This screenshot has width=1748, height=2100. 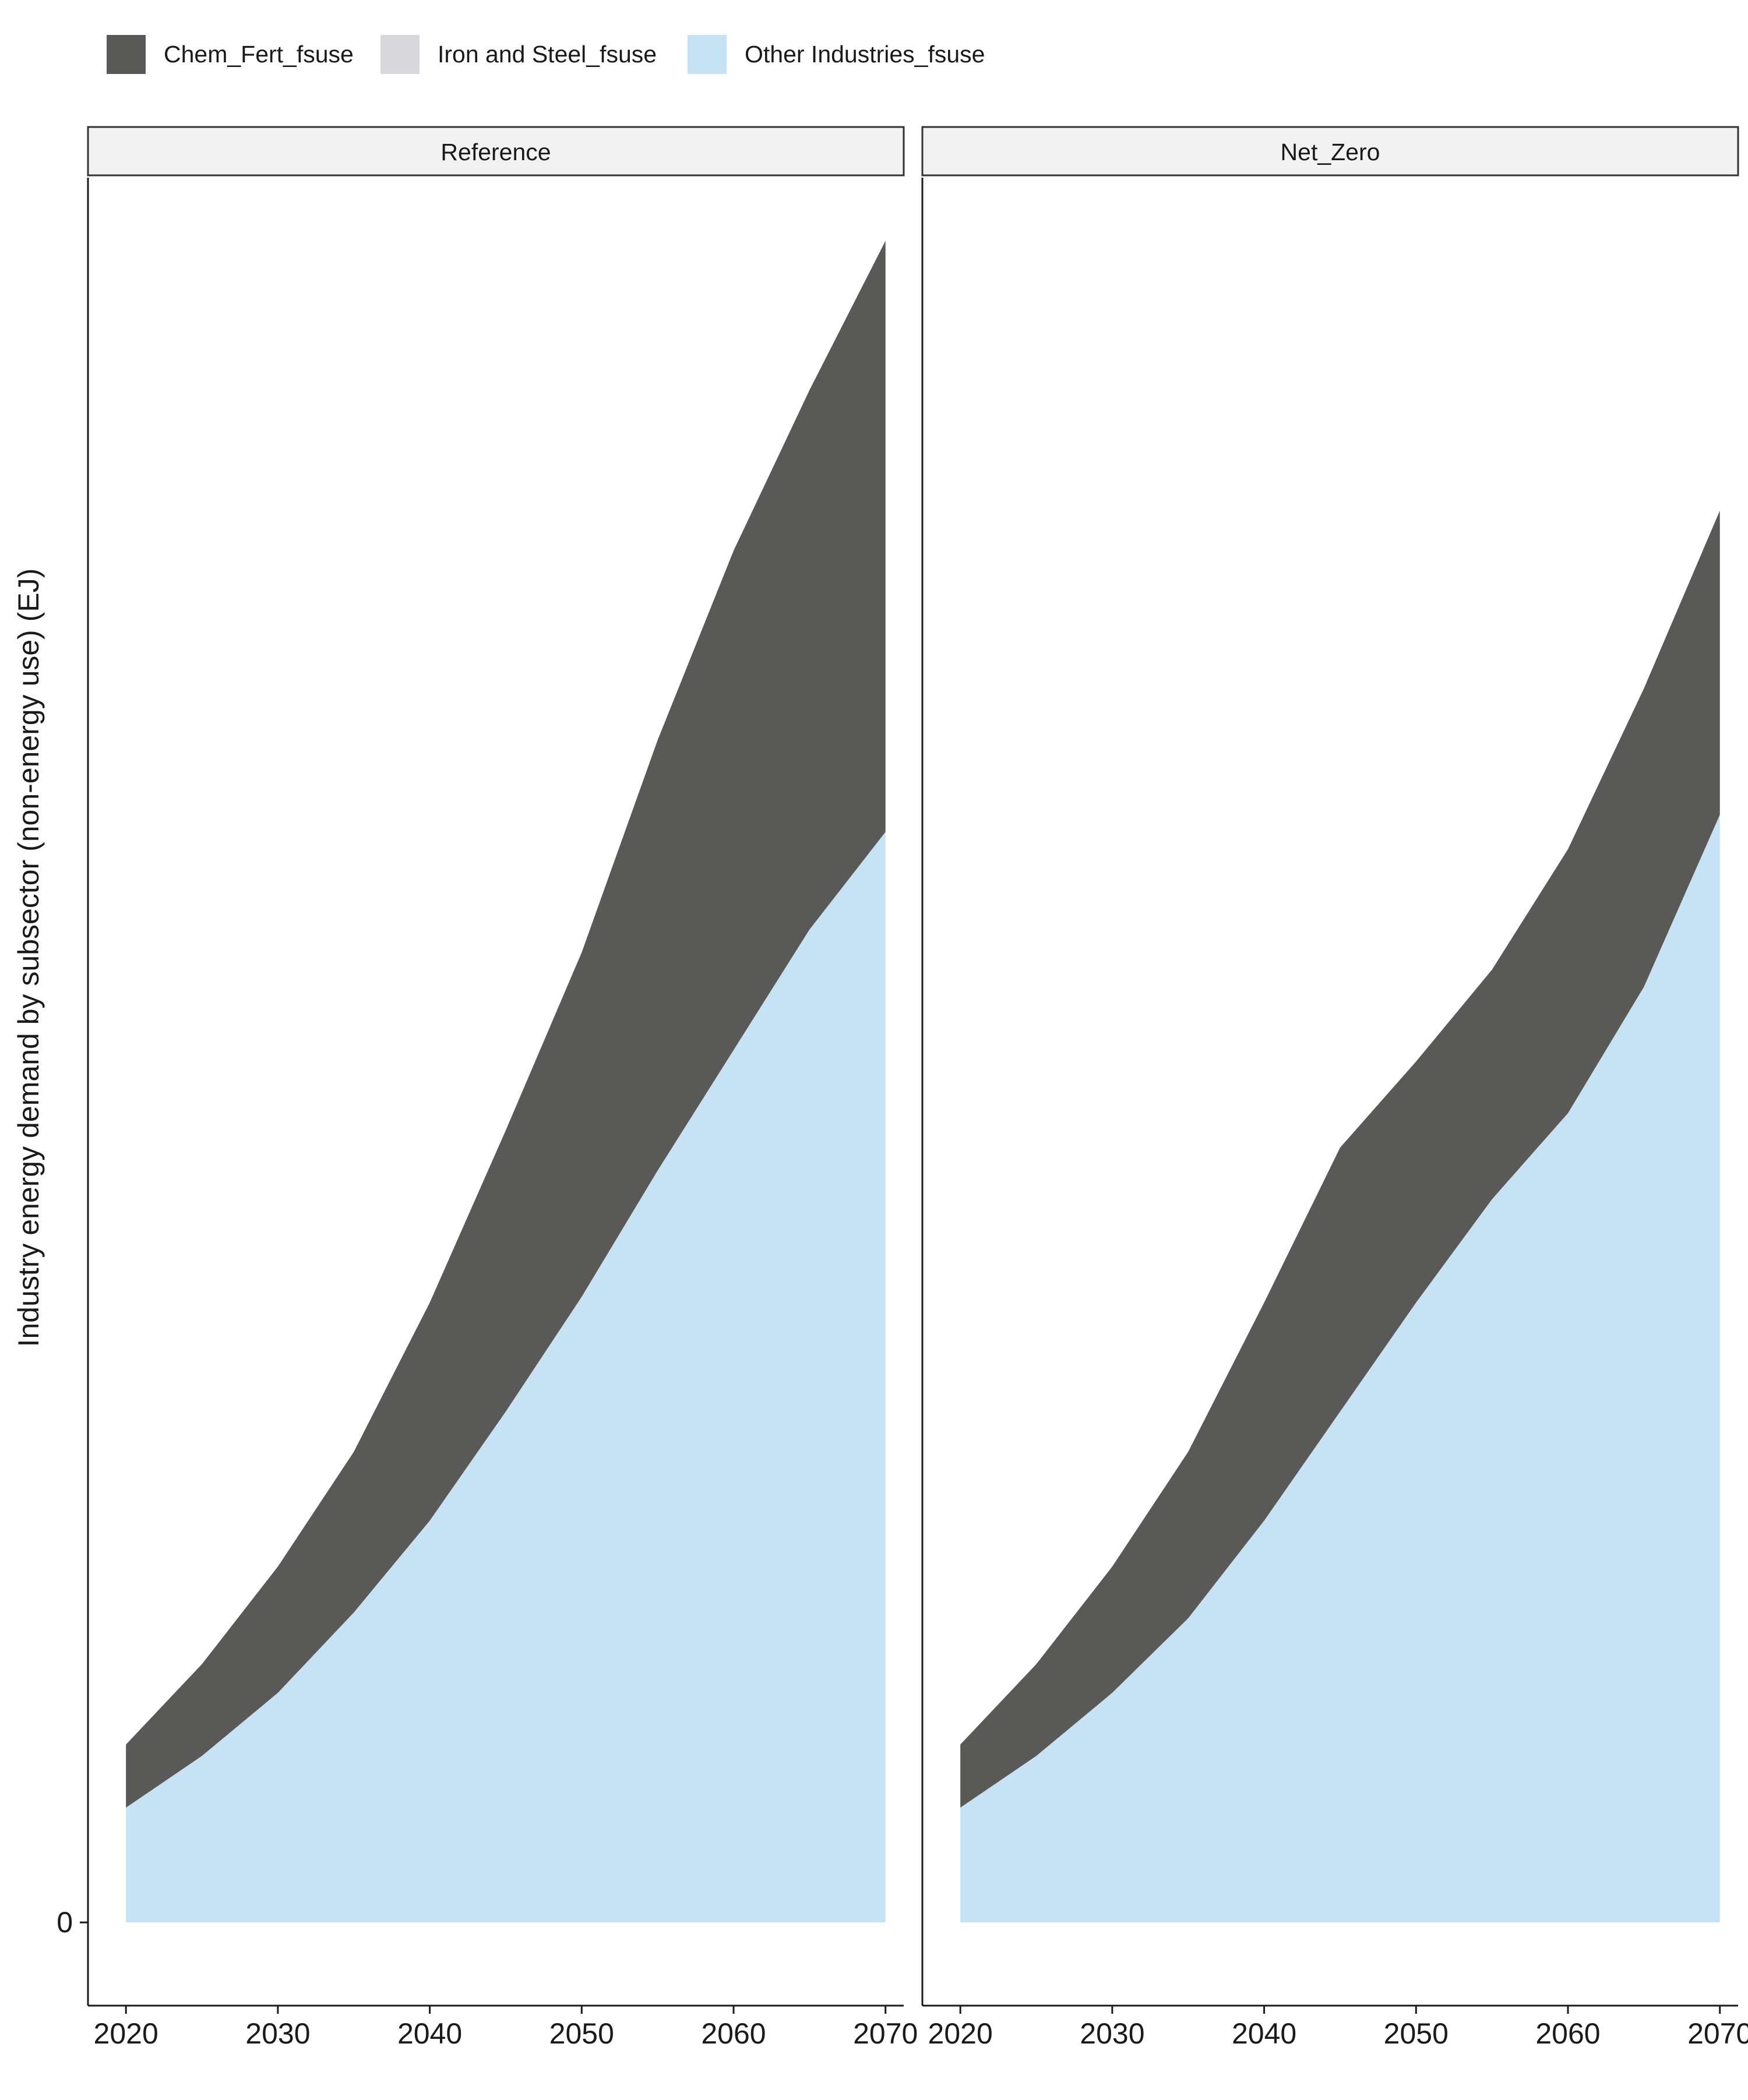 I want to click on facet-strip-label: Reference, so click(x=495, y=152).